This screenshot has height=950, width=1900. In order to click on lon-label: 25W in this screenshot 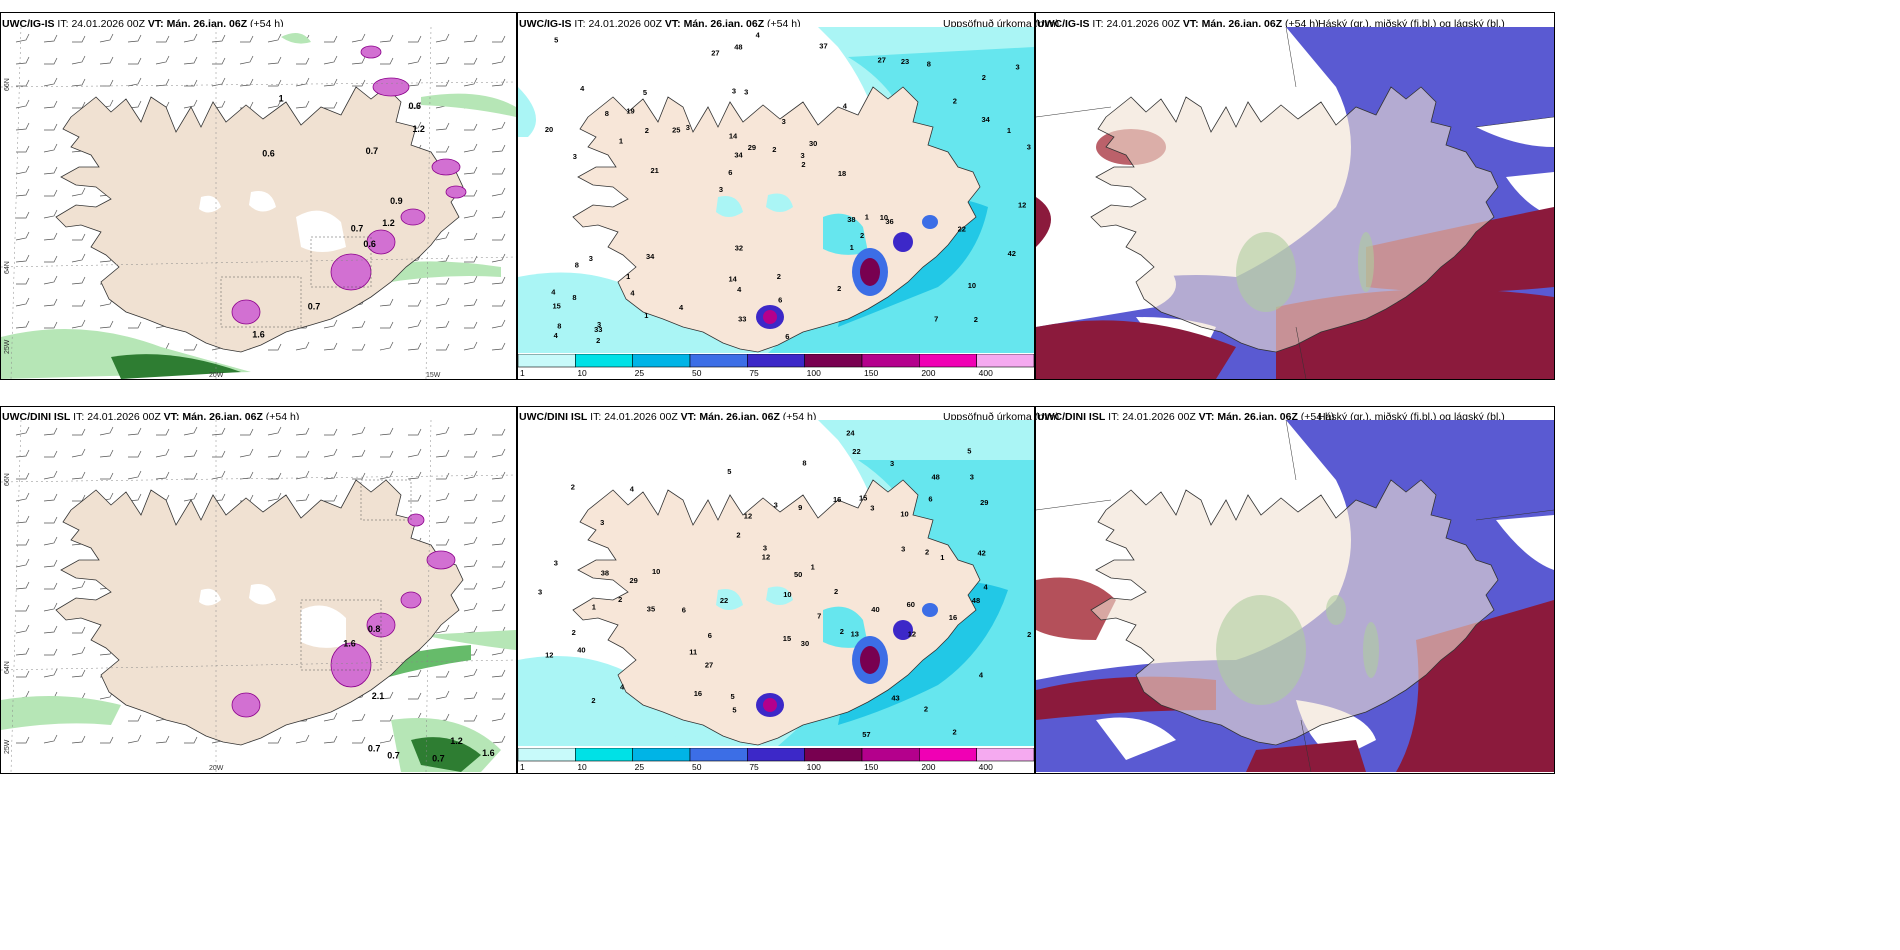, I will do `click(7, 746)`.